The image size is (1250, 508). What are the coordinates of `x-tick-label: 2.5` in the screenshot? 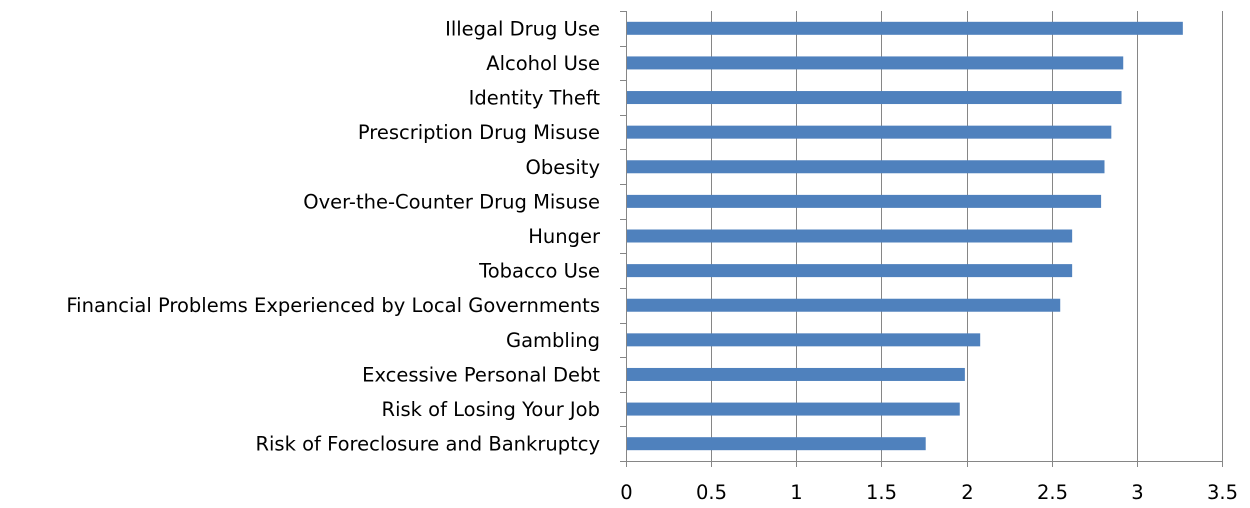 It's located at (1052, 492).